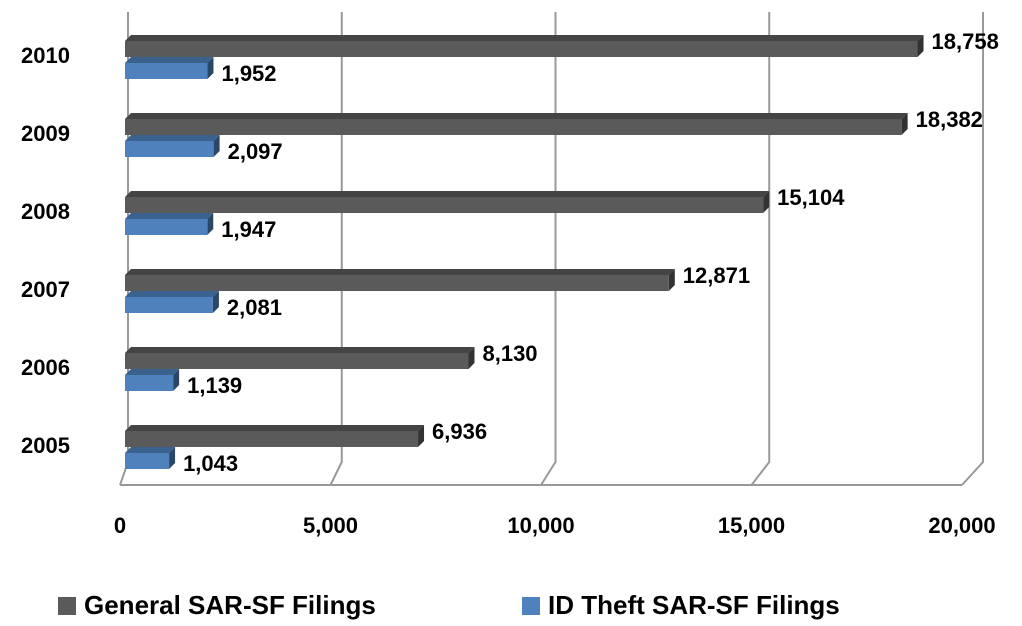 This screenshot has height=626, width=1022. What do you see at coordinates (254, 307) in the screenshot?
I see `value-label: 2,081` at bounding box center [254, 307].